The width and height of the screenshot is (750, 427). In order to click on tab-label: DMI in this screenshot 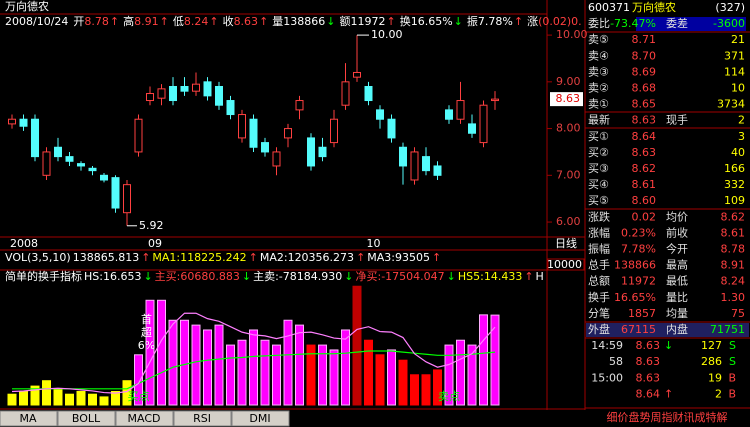, I will do `click(259, 418)`.